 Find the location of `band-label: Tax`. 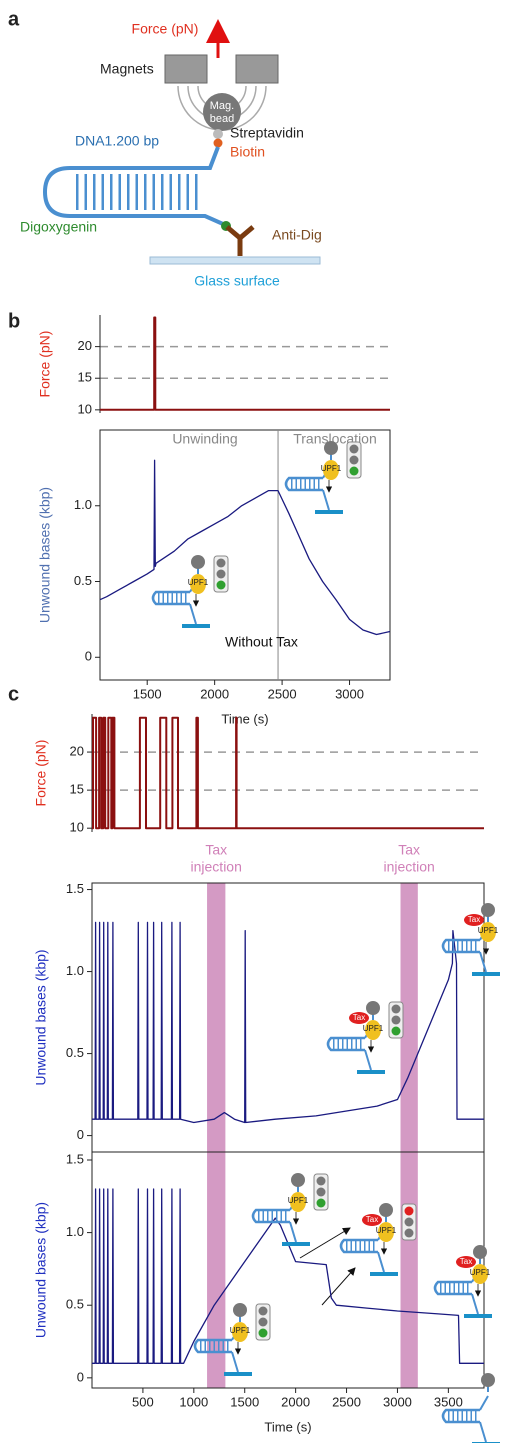

band-label: Tax is located at coordinates (216, 850).